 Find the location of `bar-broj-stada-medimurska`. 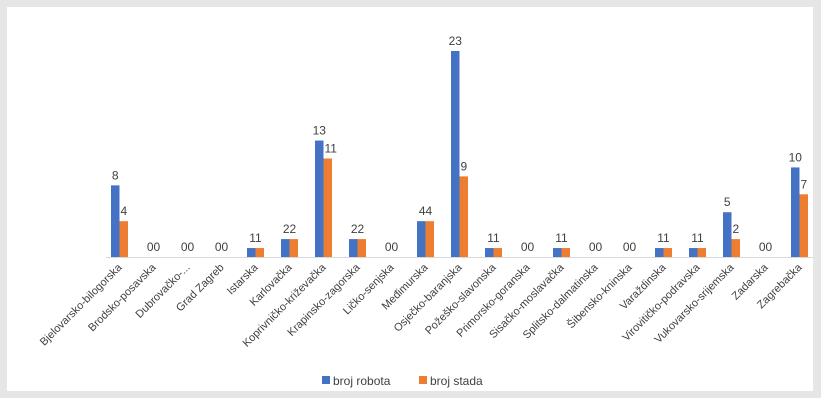

bar-broj-stada-medimurska is located at coordinates (429, 239).